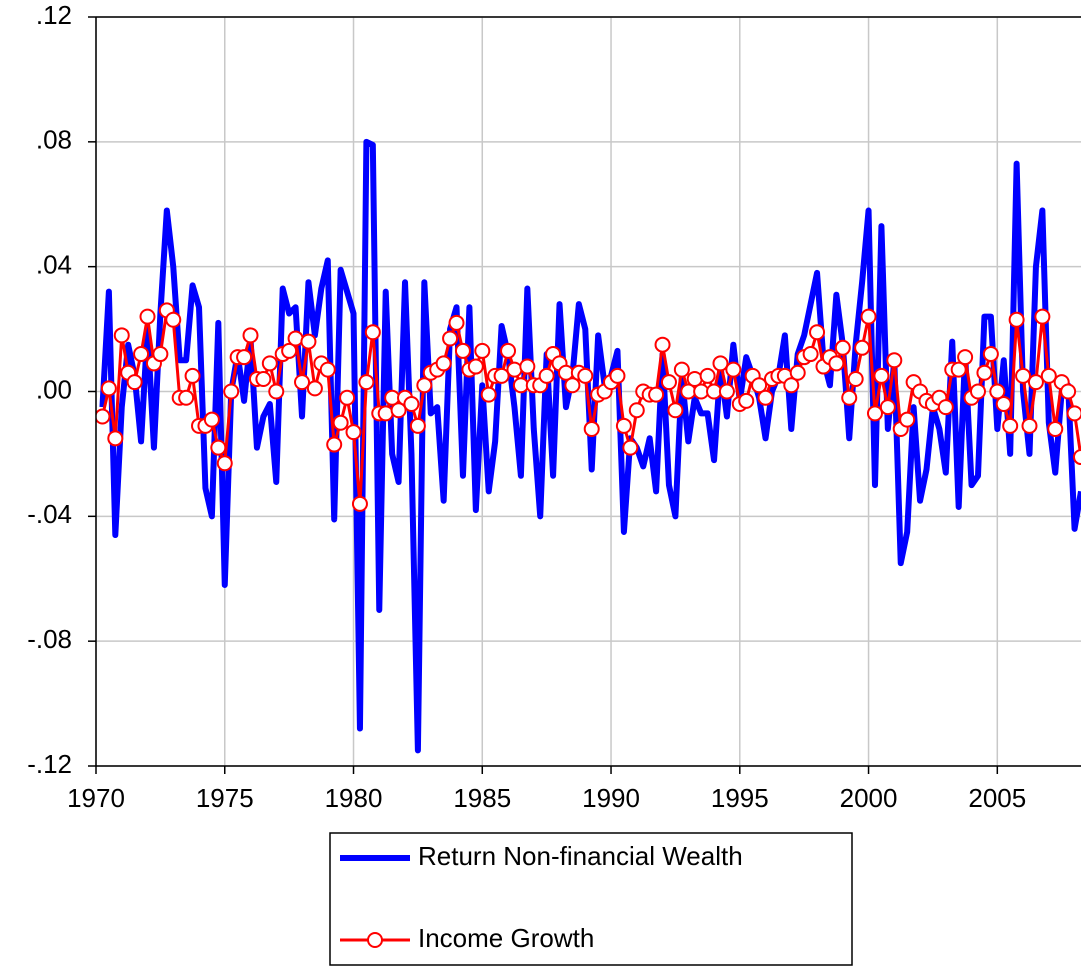 The height and width of the screenshot is (966, 1081). I want to click on y-tick-label: -.08, so click(49, 639).